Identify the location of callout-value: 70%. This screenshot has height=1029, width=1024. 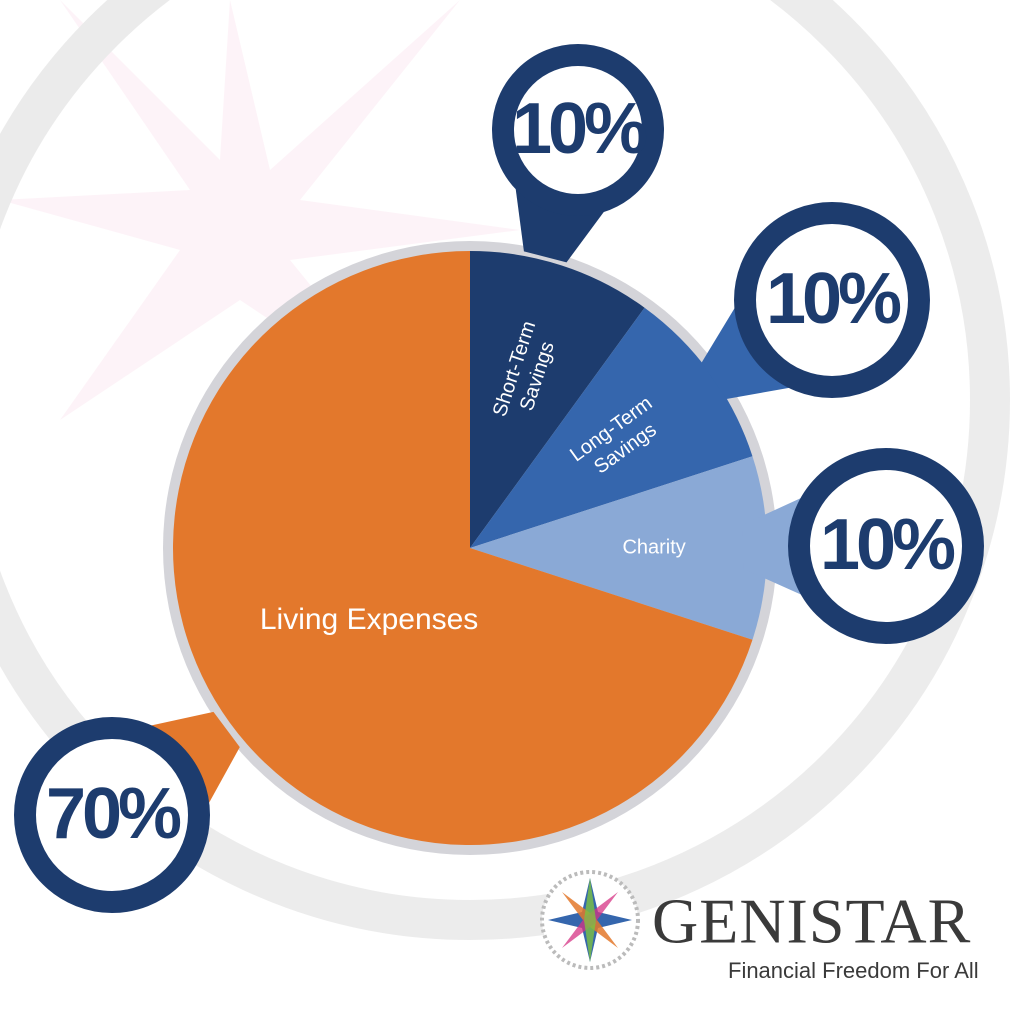
(113, 814).